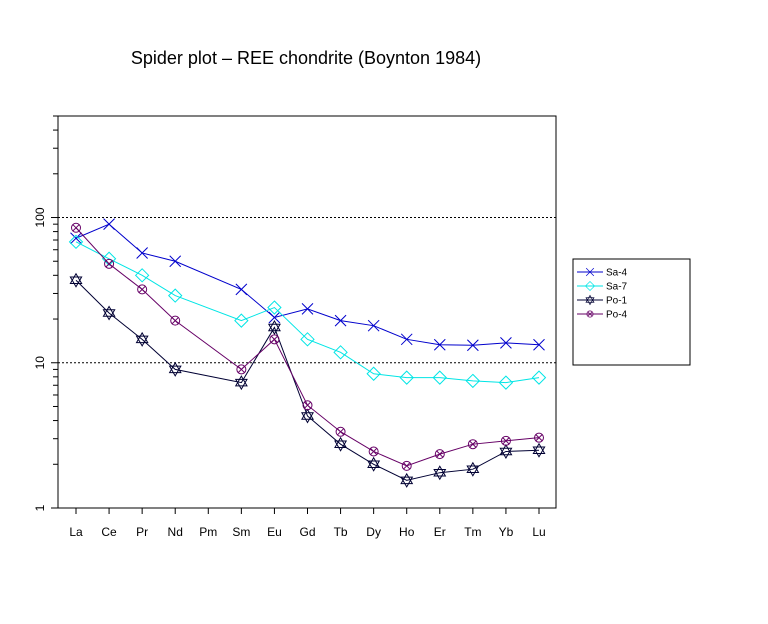 This screenshot has height=624, width=768. I want to click on point-po-1-pr, so click(142, 339).